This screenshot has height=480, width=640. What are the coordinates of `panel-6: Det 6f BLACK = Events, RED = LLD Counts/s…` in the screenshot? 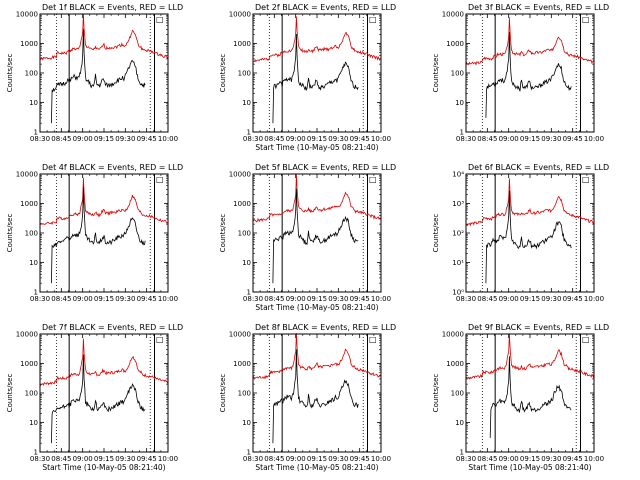 It's located at (520, 233).